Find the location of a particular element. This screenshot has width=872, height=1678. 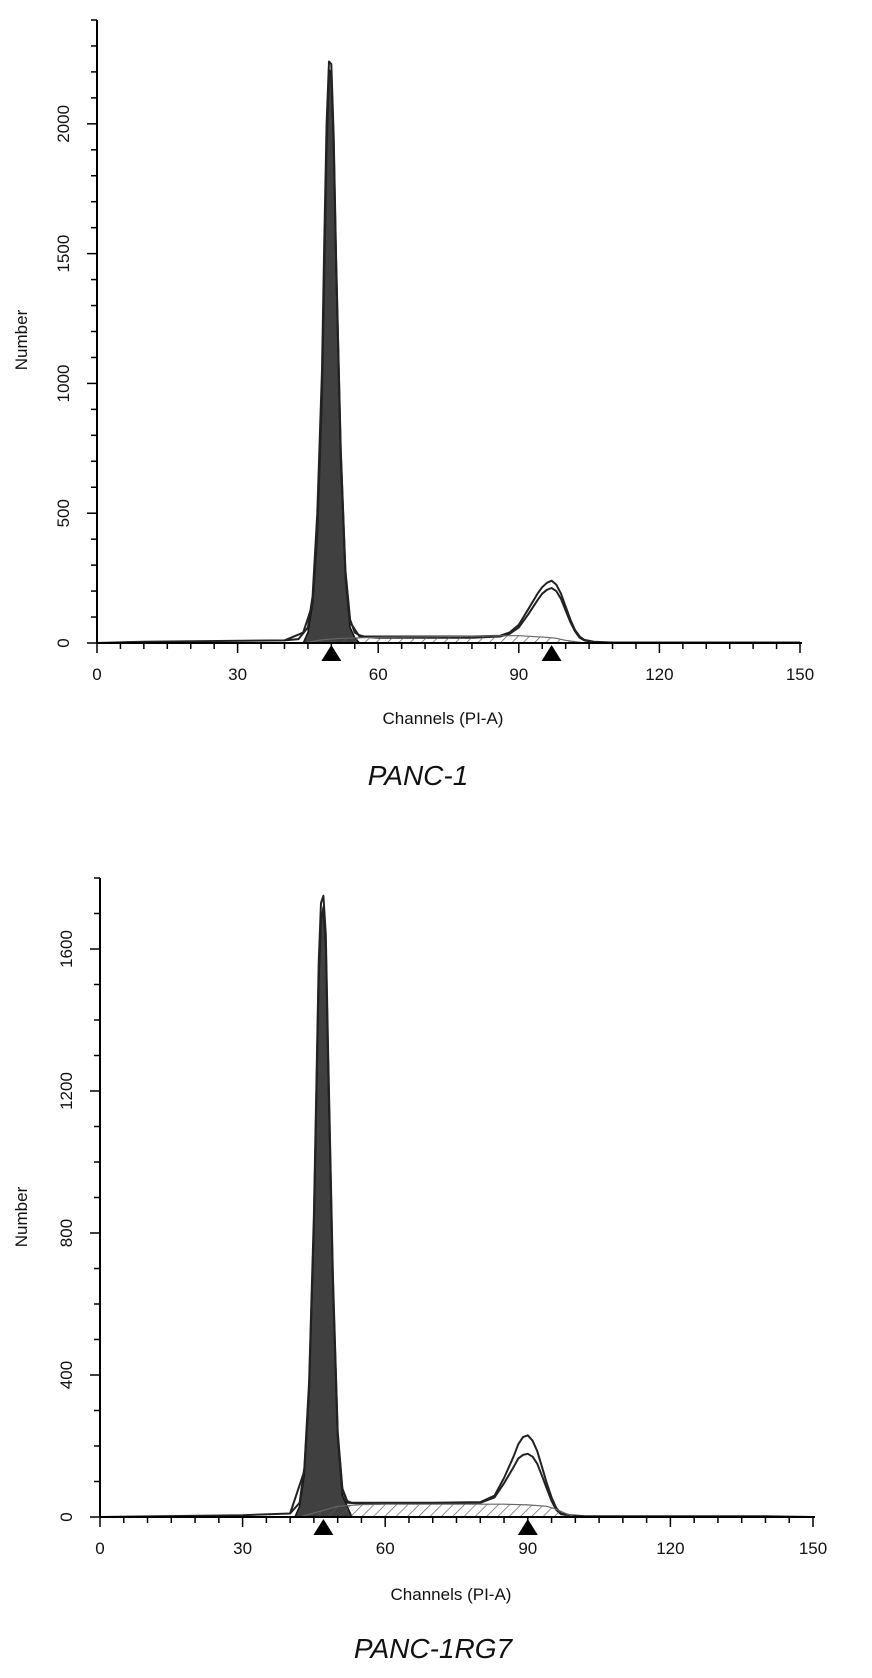

chart-1-caption: PANC-1 is located at coordinates (418, 775).